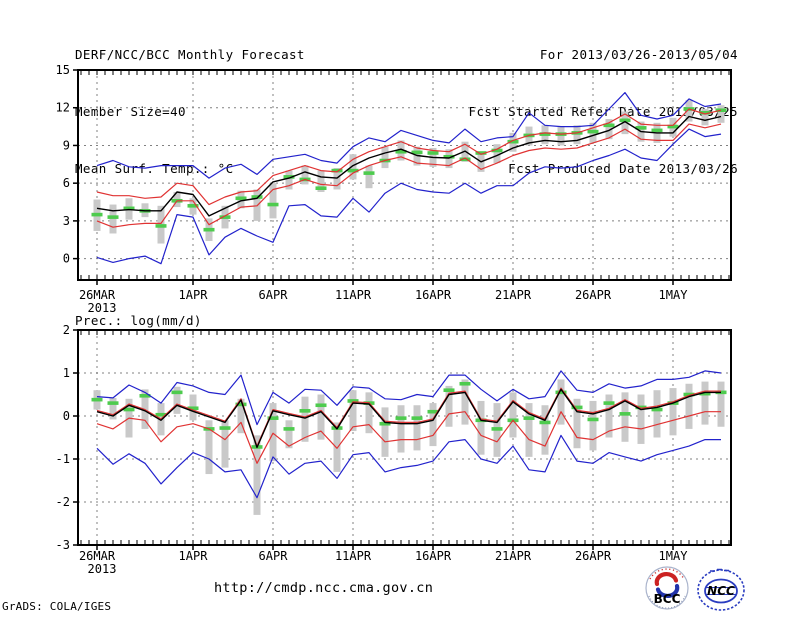 The width and height of the screenshot is (800, 618). Describe the element at coordinates (97, 295) in the screenshot. I see `x-tick-label: 26MAR` at that location.